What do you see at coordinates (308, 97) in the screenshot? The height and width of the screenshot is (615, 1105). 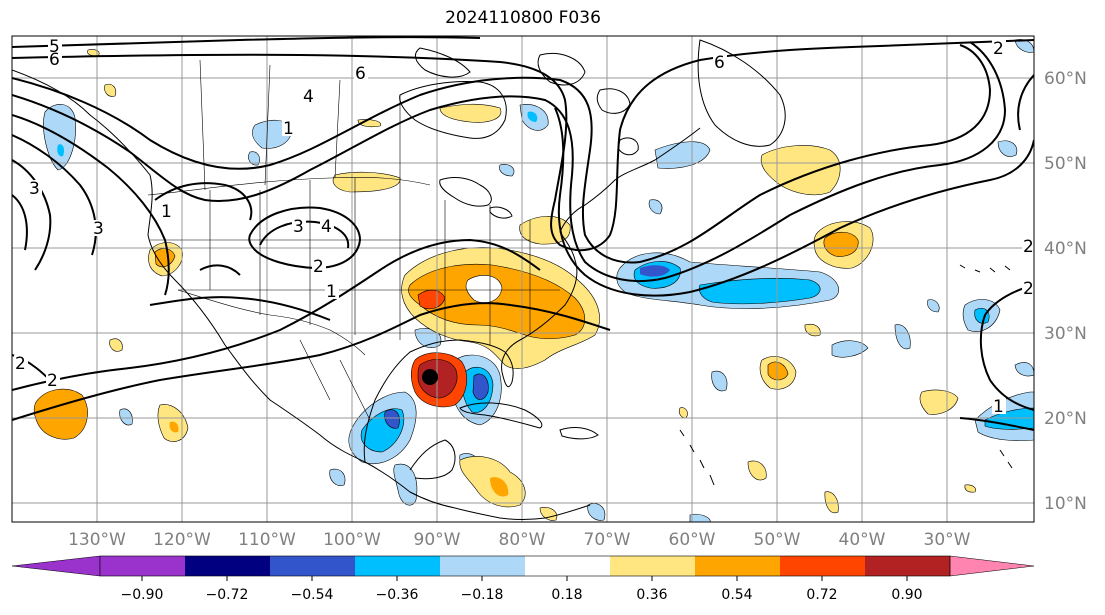 I see `contour-label-4: 4` at bounding box center [308, 97].